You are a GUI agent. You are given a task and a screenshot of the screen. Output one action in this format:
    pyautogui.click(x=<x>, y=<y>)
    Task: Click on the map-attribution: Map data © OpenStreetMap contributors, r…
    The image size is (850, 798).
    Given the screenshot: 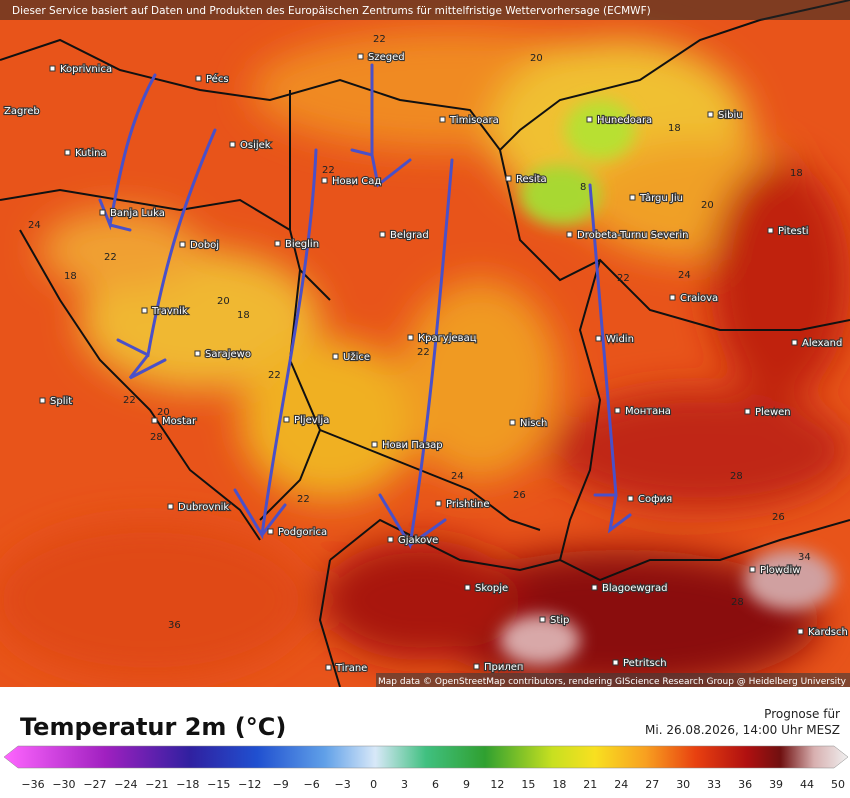 What is the action you would take?
    pyautogui.click(x=612, y=682)
    